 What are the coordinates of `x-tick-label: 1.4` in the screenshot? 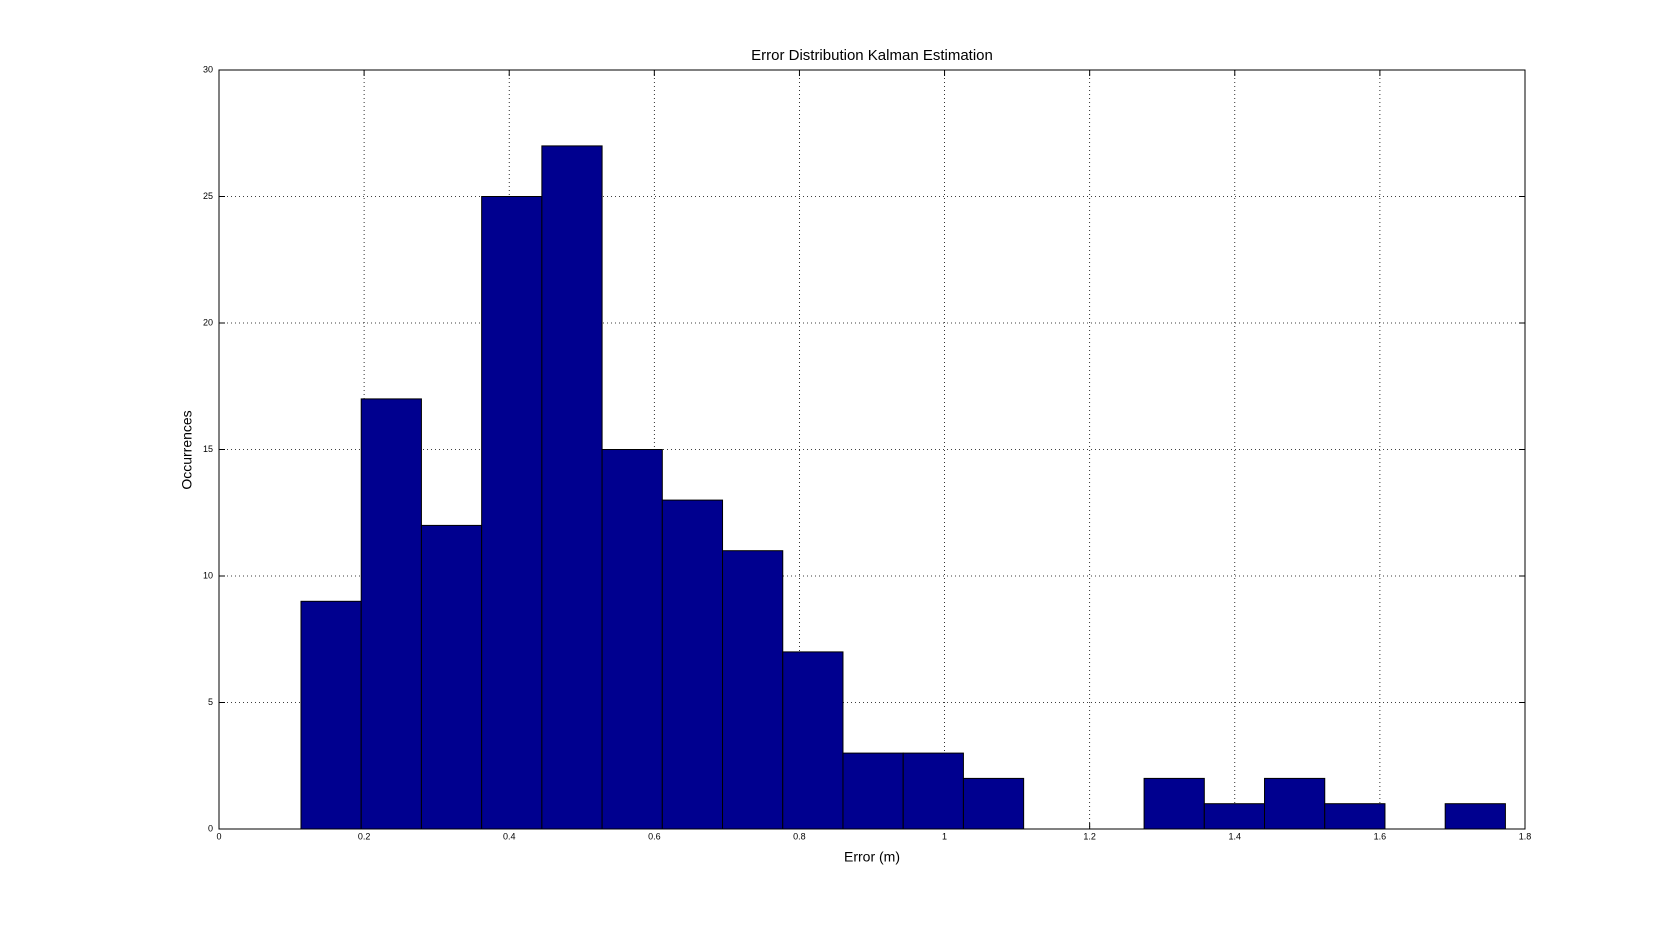 It's located at (1235, 836).